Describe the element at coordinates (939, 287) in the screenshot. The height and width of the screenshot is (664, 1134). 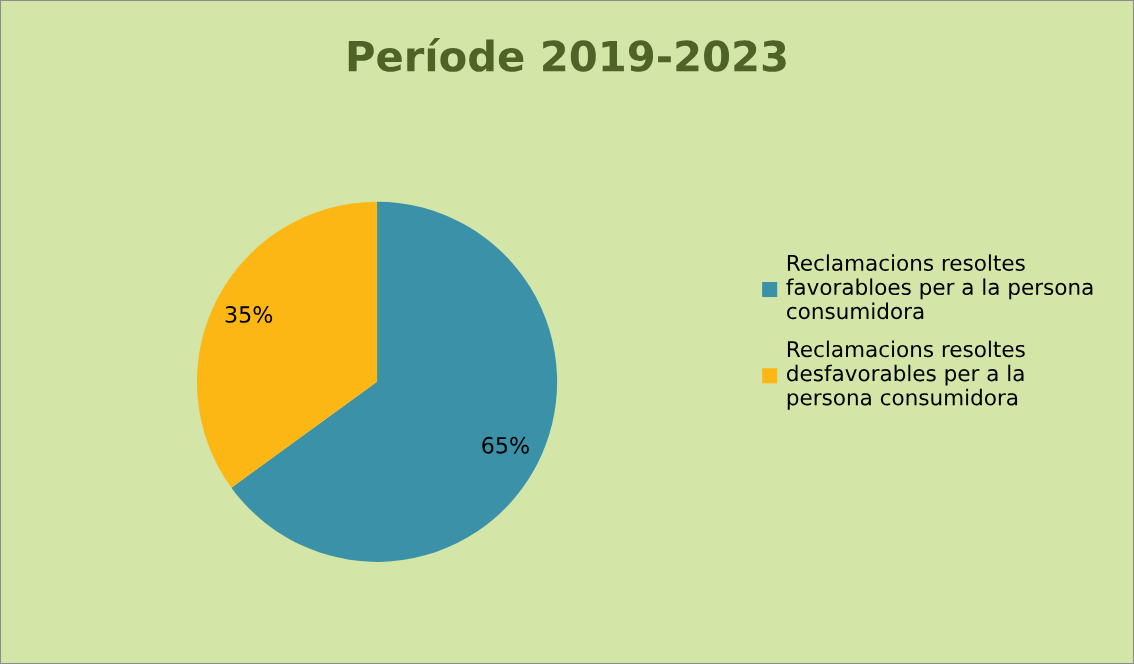
I see `legend-label: Reclamacions resoltes favorabloes per a la persona consumidora` at that location.